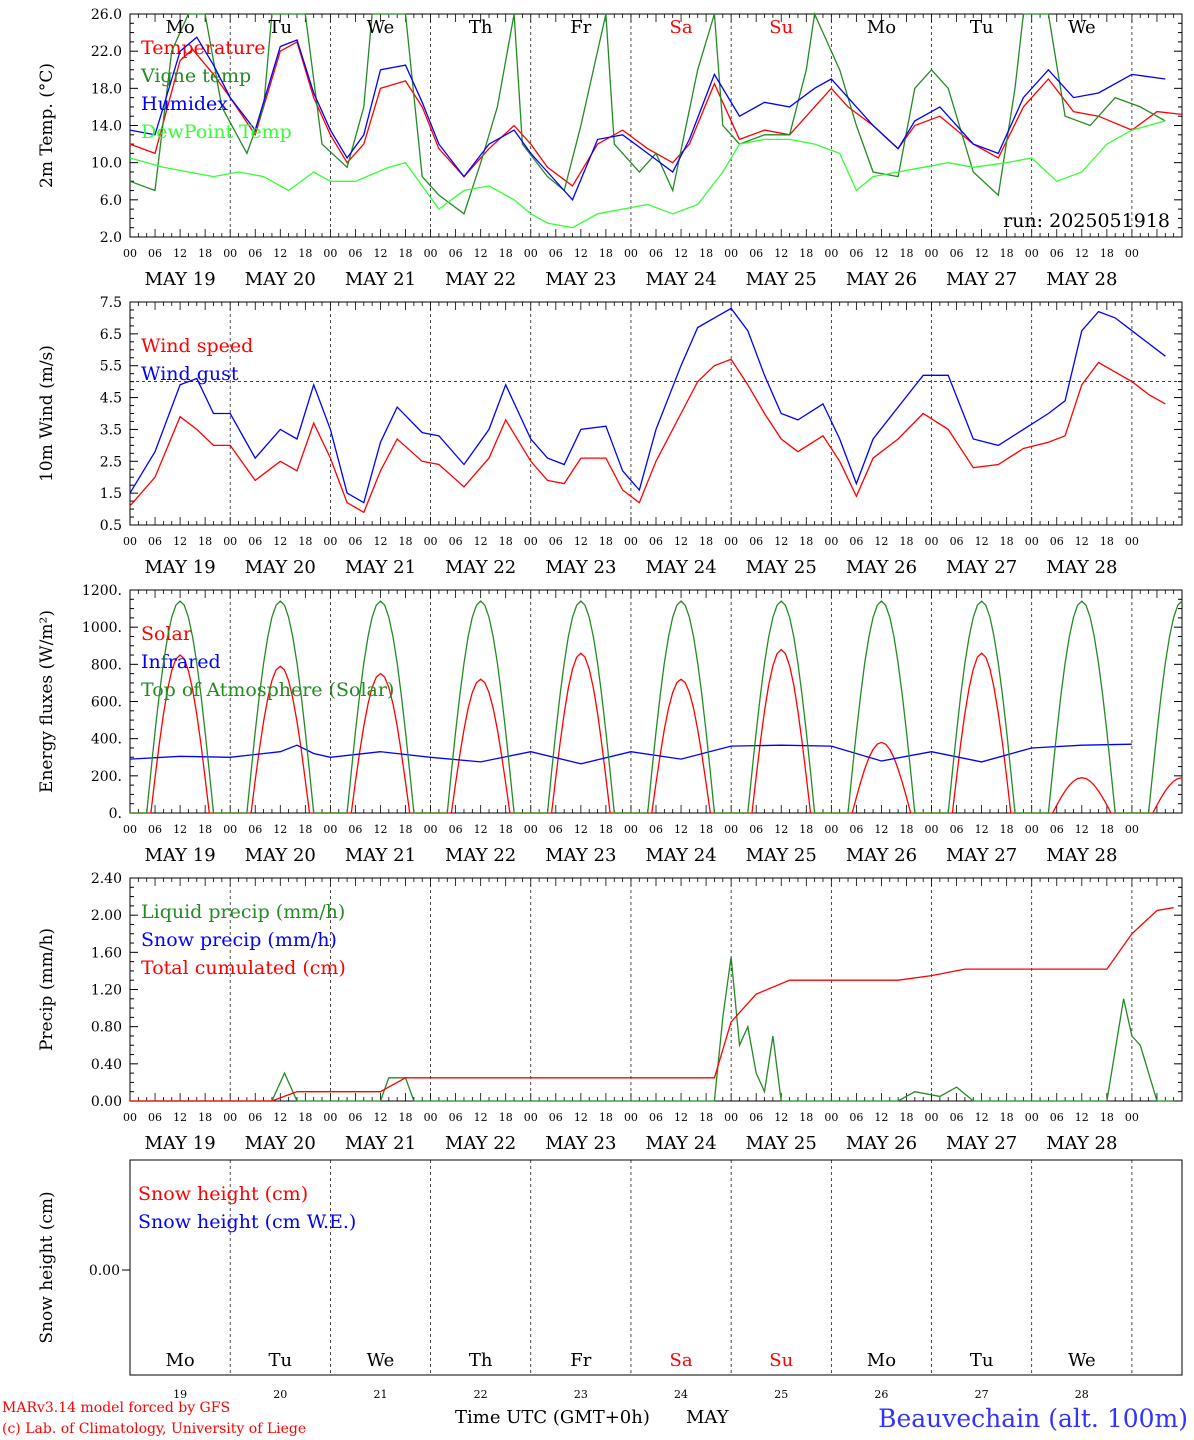 The image size is (1194, 1440). What do you see at coordinates (106, 703) in the screenshot?
I see `y-tick-label: 600.` at bounding box center [106, 703].